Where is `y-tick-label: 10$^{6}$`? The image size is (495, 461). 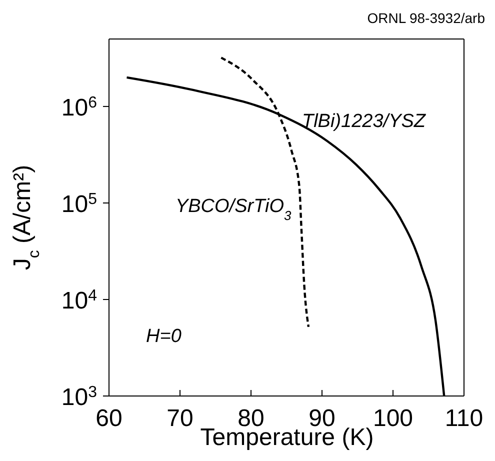 y-tick-label: 10$^{6}$ is located at coordinates (79, 108).